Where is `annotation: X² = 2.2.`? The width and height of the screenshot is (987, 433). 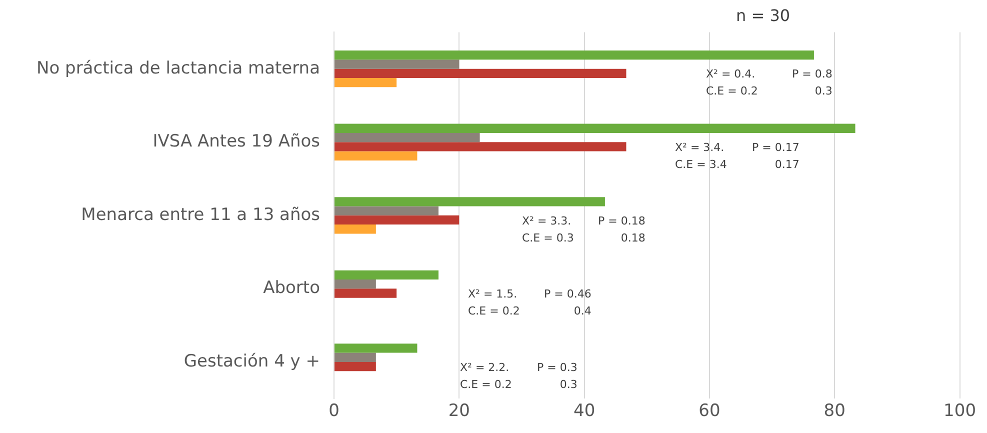 annotation: X² = 2.2. is located at coordinates (485, 367).